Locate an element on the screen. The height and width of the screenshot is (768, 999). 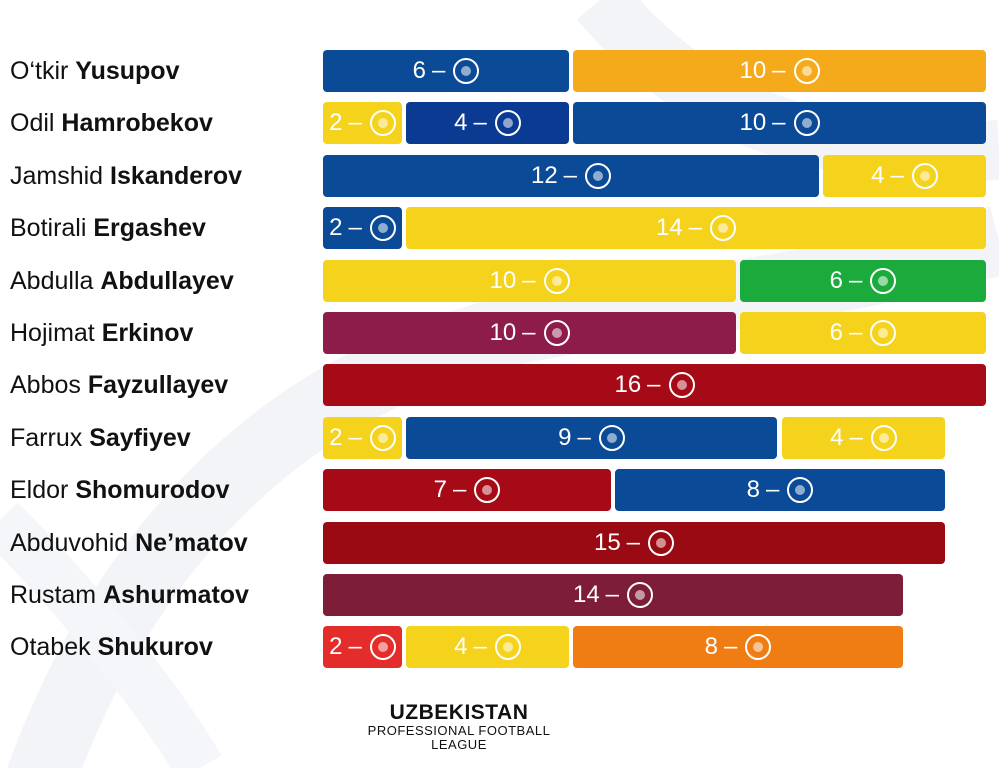
player-name: Eldor Shomurodov is located at coordinates (120, 490).